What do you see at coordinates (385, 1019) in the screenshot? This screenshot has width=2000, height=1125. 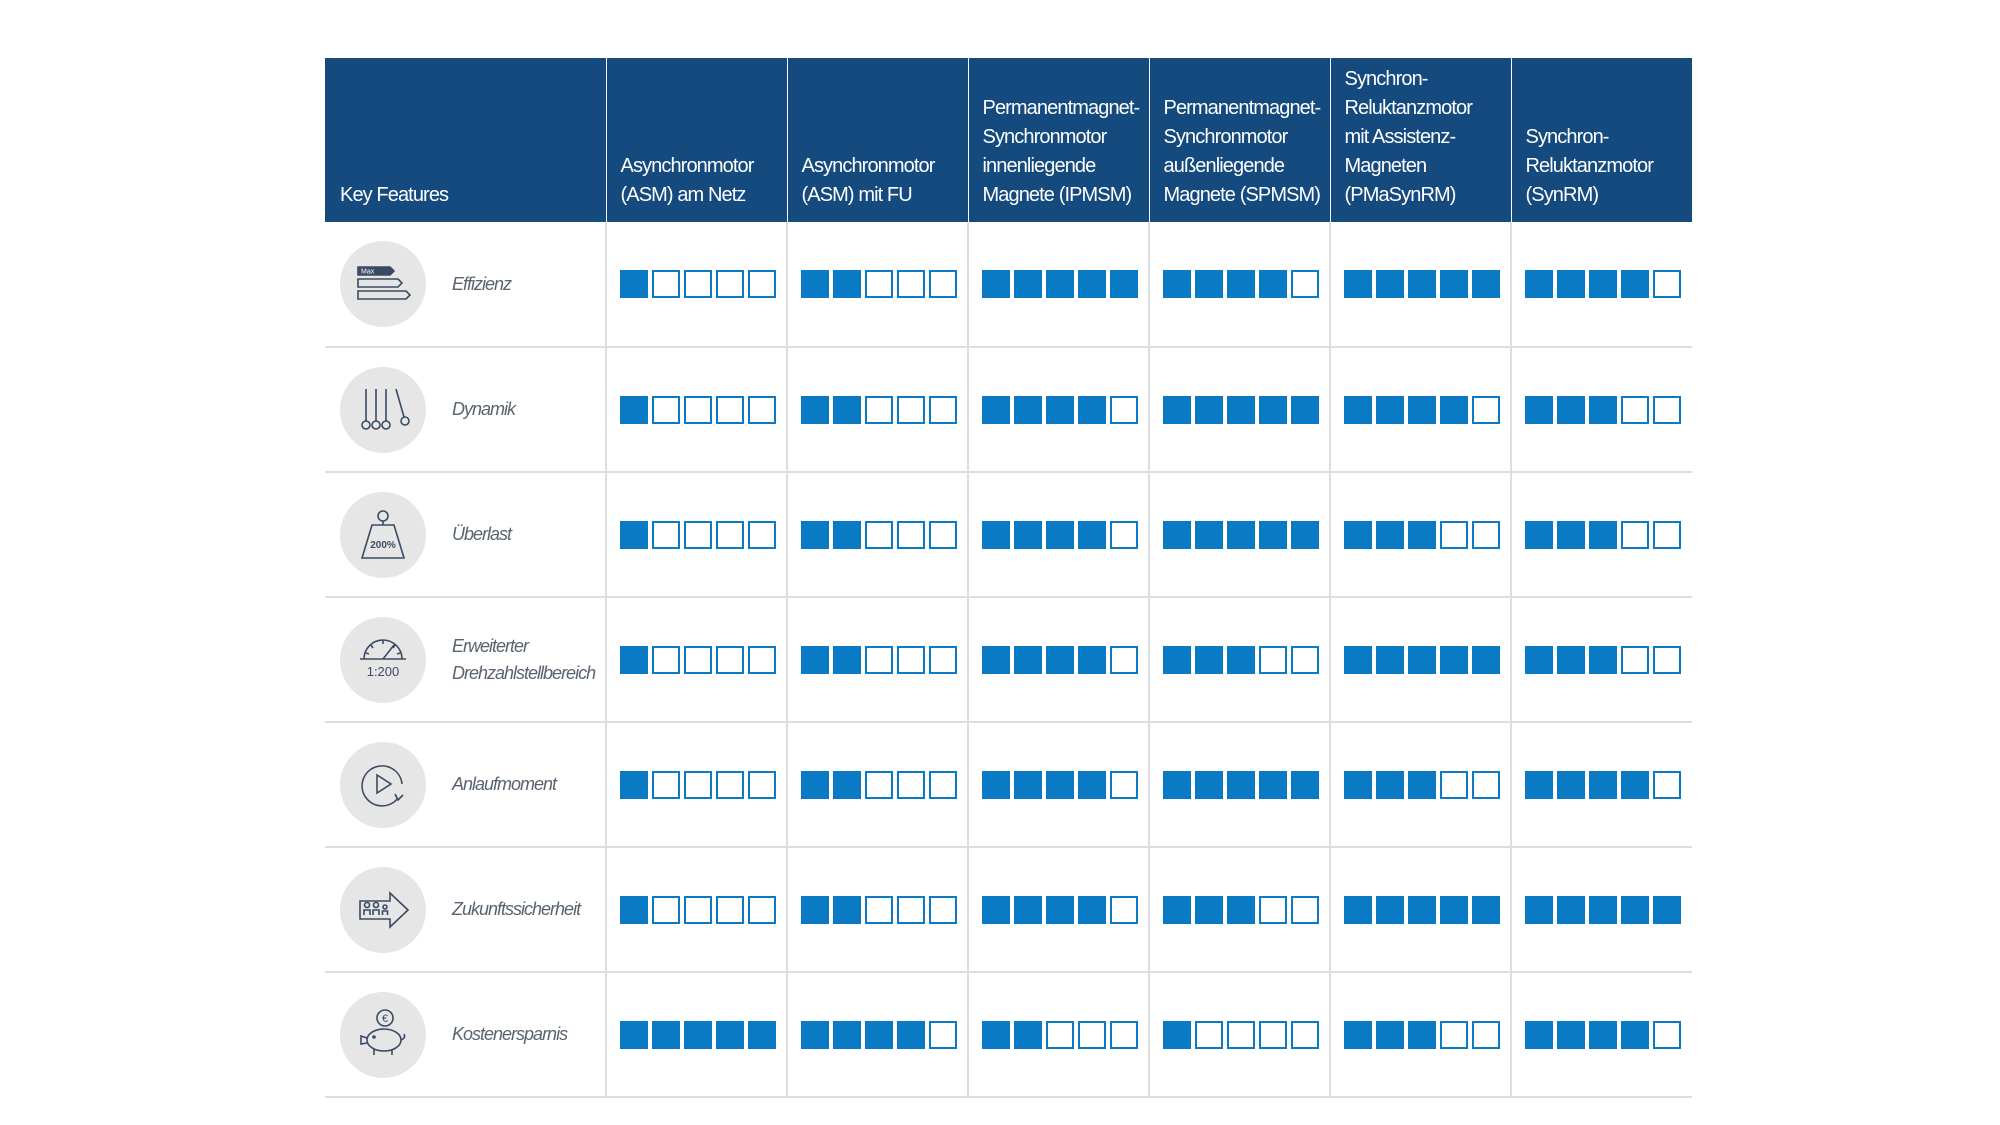 I see `piggy-bank-icon-text: €` at bounding box center [385, 1019].